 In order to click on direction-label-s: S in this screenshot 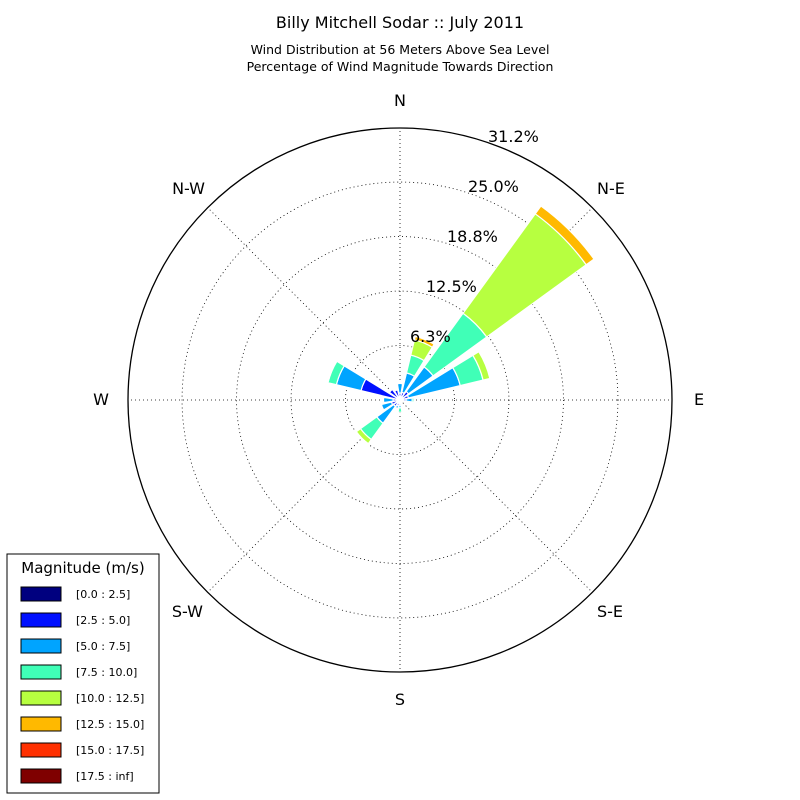, I will do `click(400, 699)`.